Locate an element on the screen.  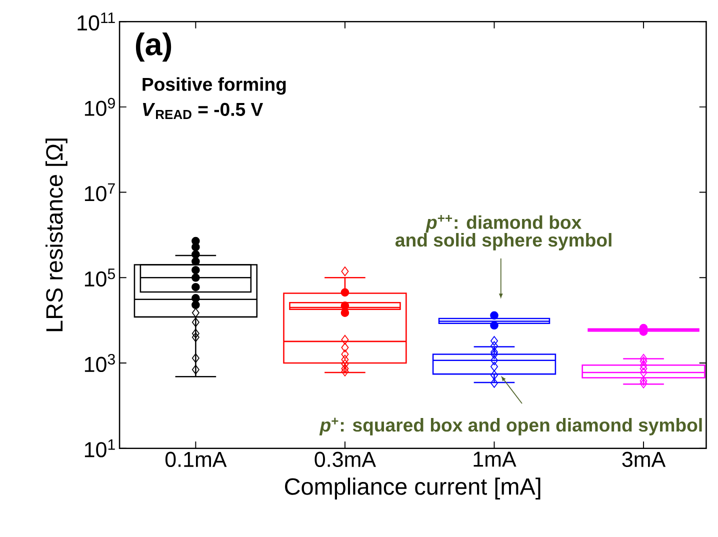
annotation: and solid sphere symbol is located at coordinates (503, 241).